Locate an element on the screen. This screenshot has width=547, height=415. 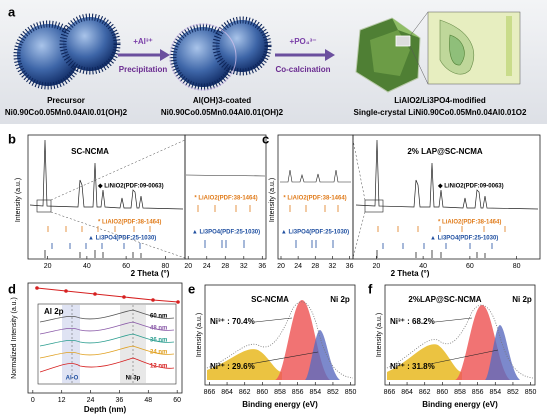
material-name: Al(OH)3-coated is located at coordinates (222, 100).